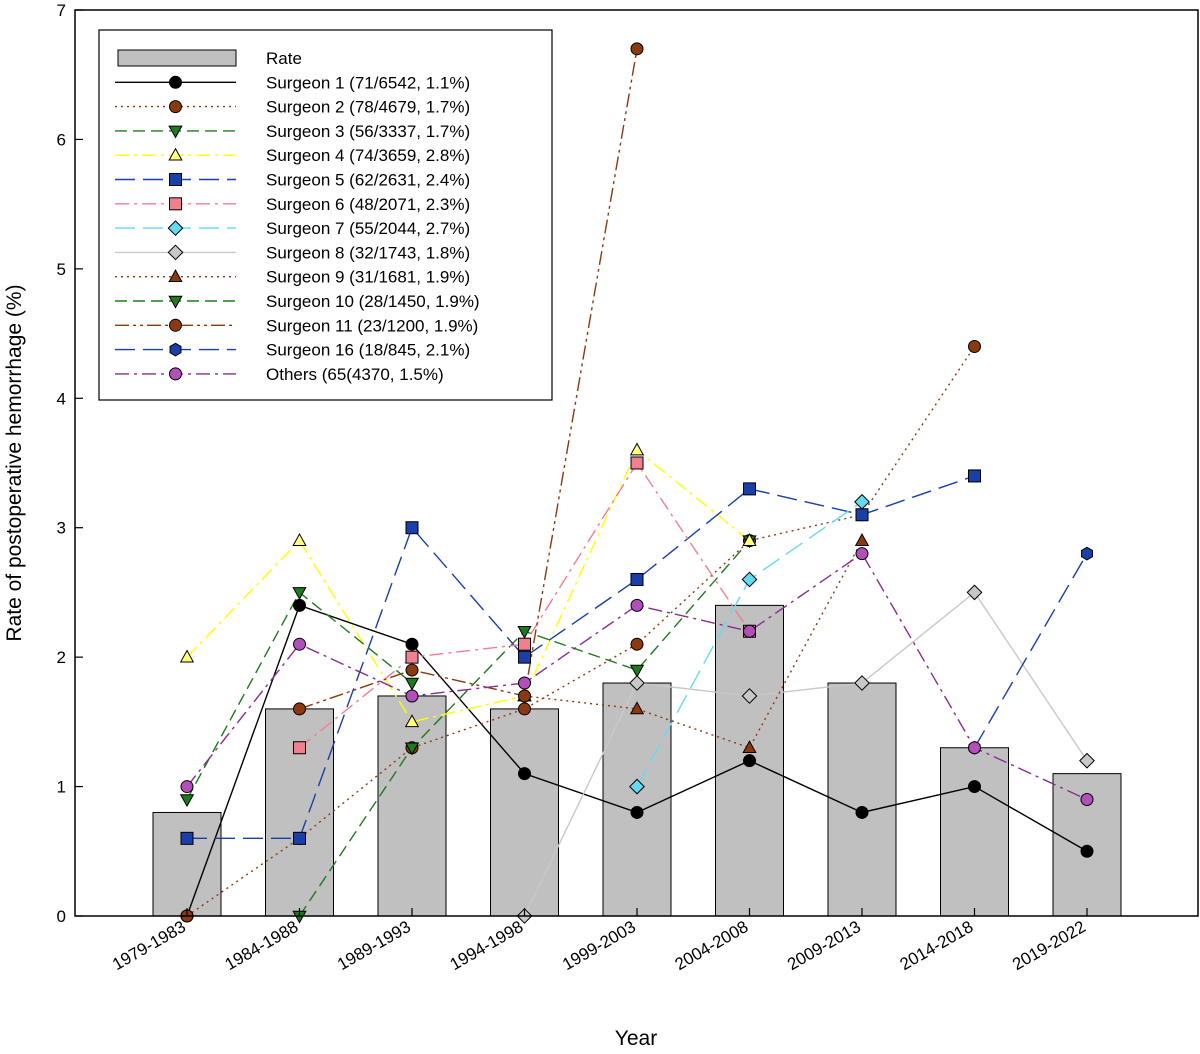 This screenshot has height=1054, width=1200. What do you see at coordinates (637, 812) in the screenshot?
I see `series-1-point-1999-2003` at bounding box center [637, 812].